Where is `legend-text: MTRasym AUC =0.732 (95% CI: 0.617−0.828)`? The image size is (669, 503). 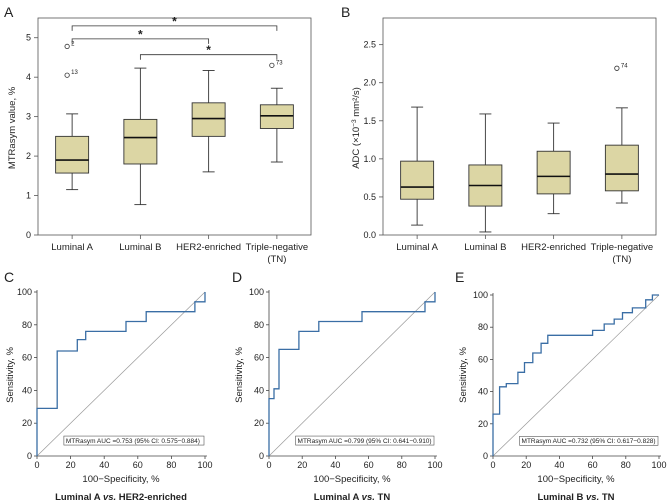
legend-text: MTRasym AUC =0.732 (95% CI: 0.617−0.828) is located at coordinates (589, 441).